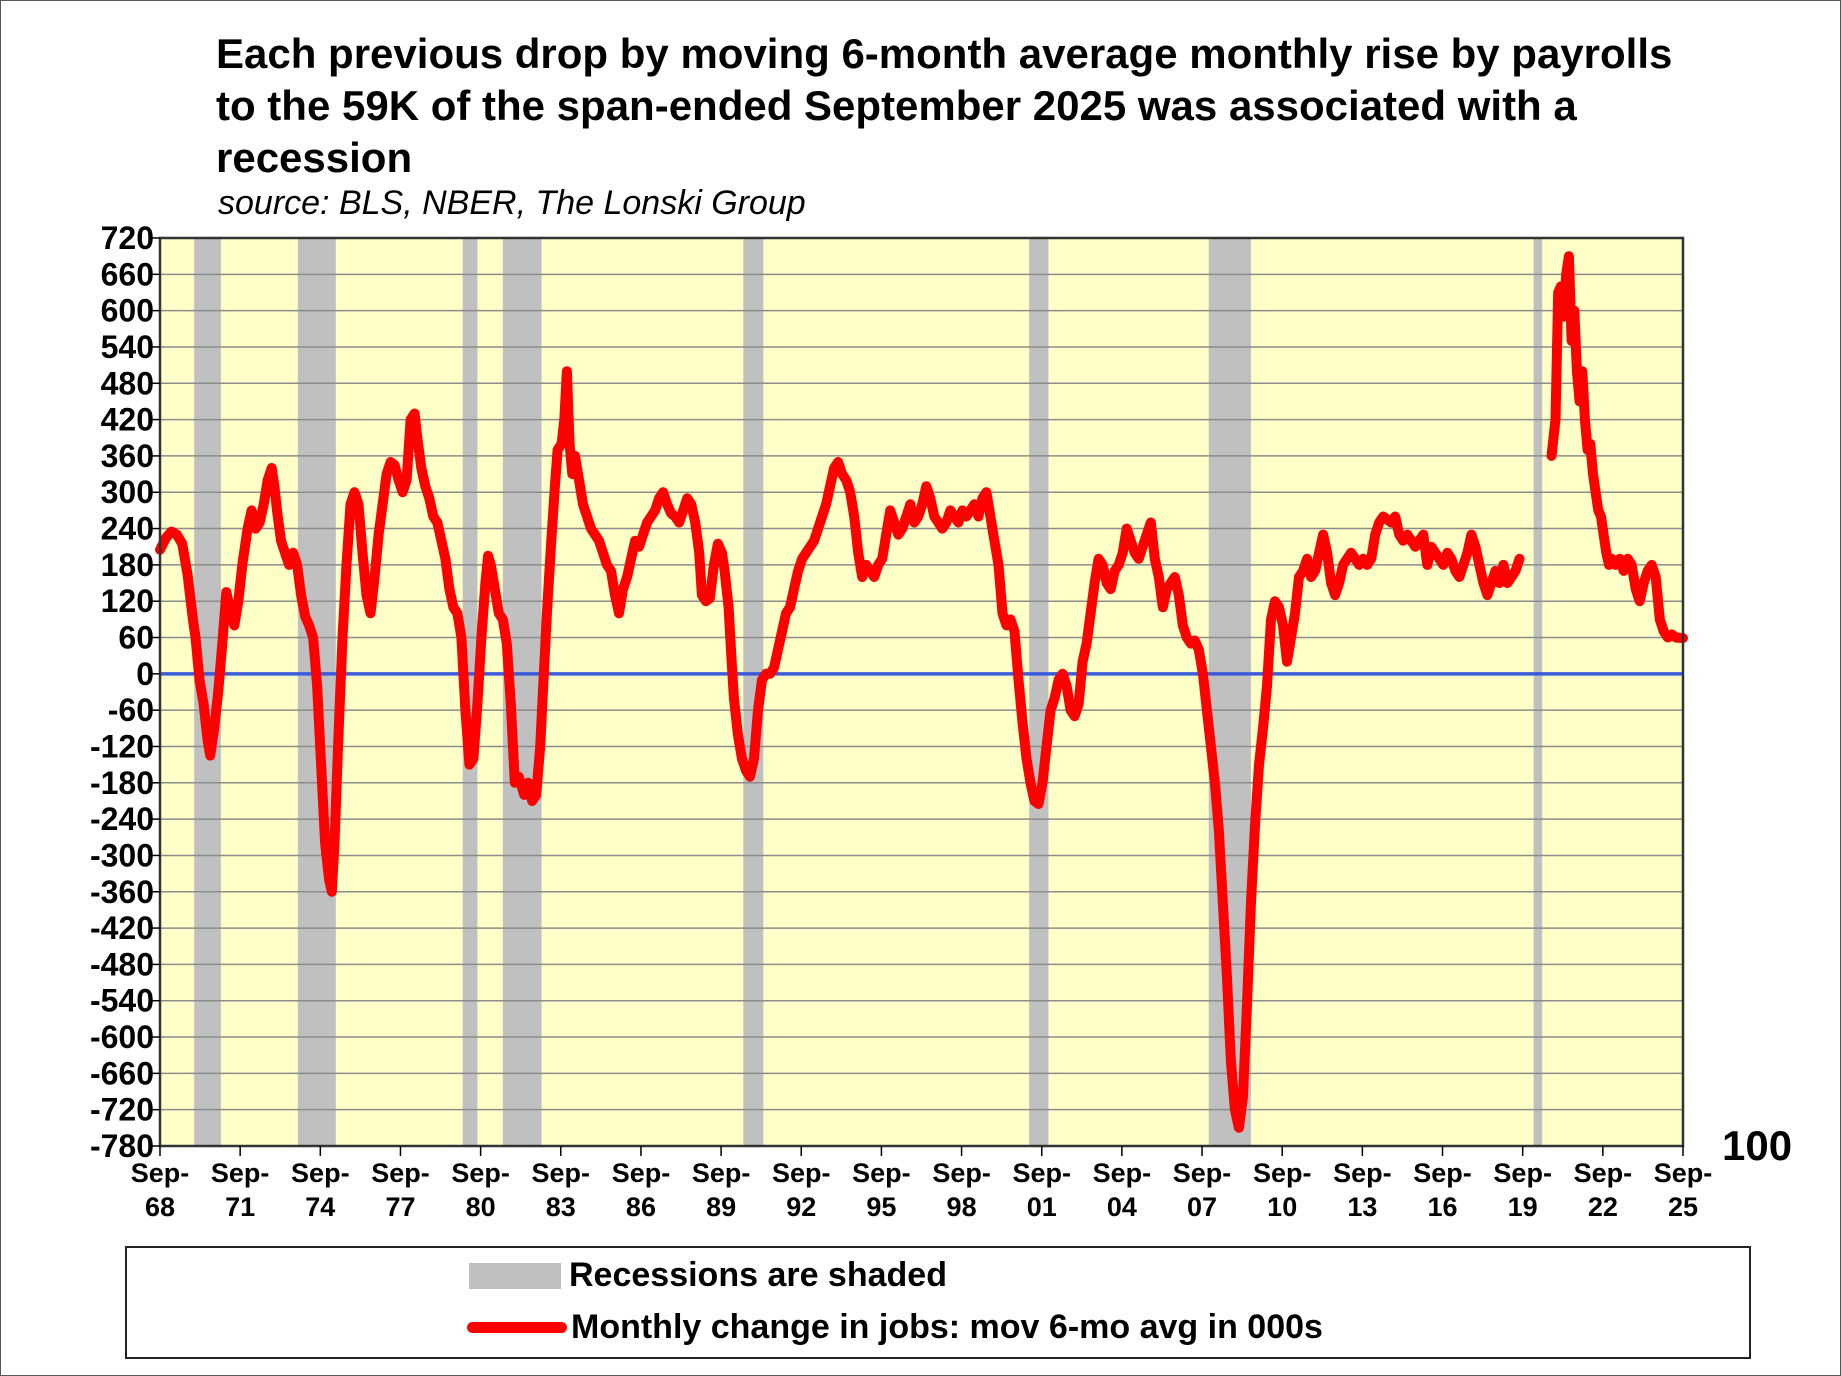  I want to click on x-tick-label-line2: 89, so click(721, 1207).